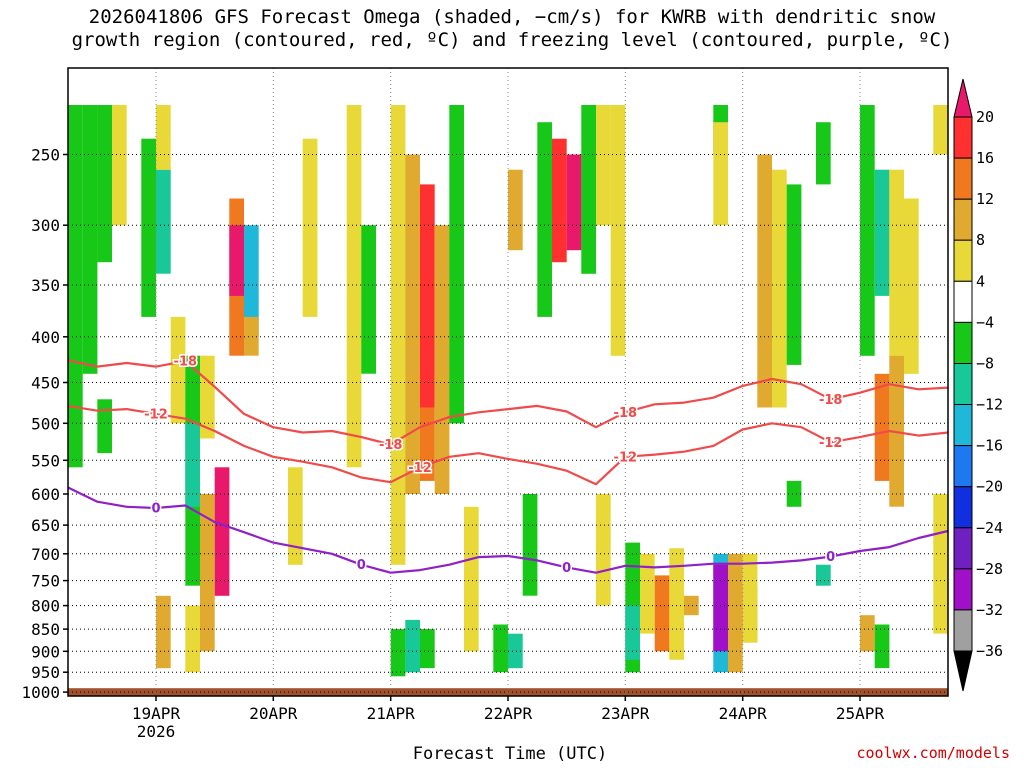  I want to click on x-tick-label: 22APR, so click(508, 713).